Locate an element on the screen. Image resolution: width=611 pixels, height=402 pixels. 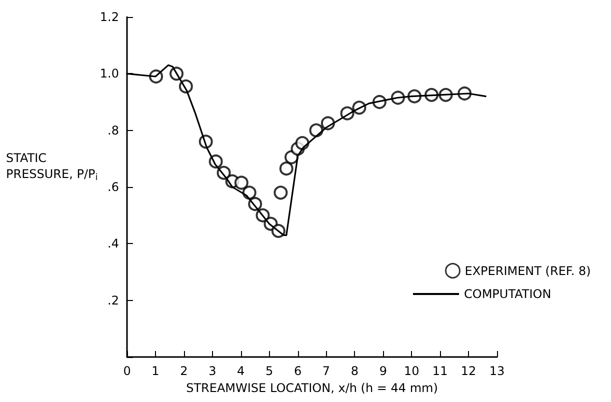
x-tick-label: 6 is located at coordinates (298, 371).